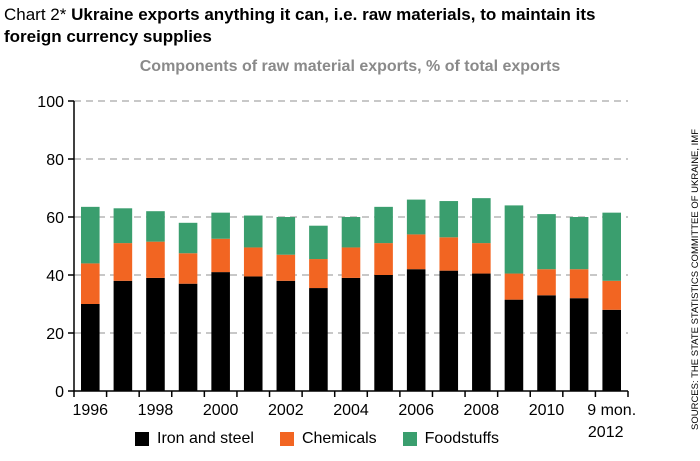 This screenshot has height=461, width=700. What do you see at coordinates (351, 410) in the screenshot?
I see `x-tick-label: 2004` at bounding box center [351, 410].